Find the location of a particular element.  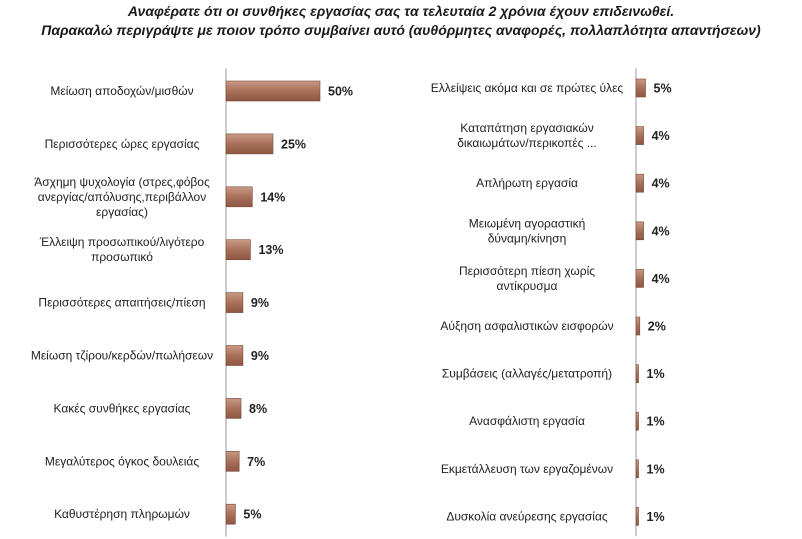

data-label: 13% is located at coordinates (270, 250).